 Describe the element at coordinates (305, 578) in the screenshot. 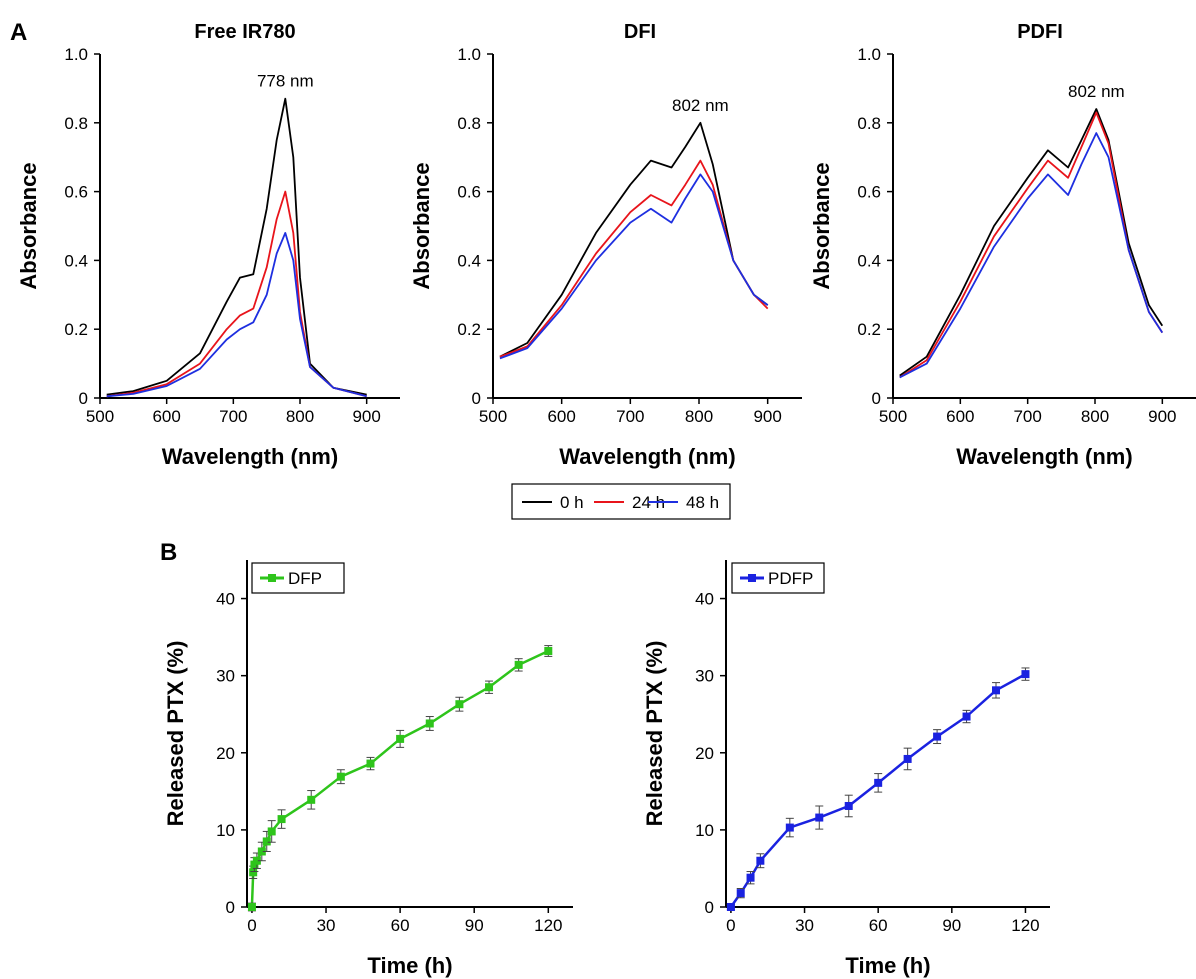

I see `legend-label-dfp: DFP` at that location.